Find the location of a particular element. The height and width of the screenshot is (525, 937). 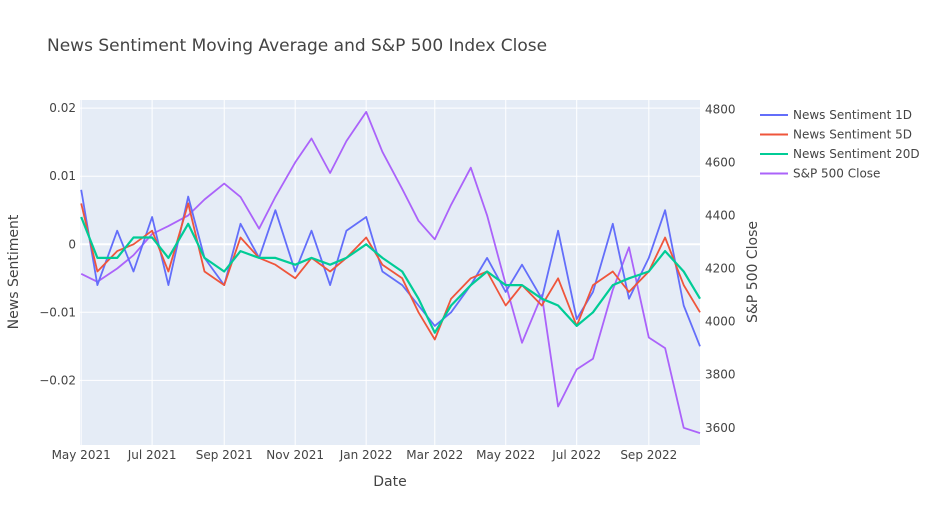

y2-tick-label: 3600 is located at coordinates (720, 428).